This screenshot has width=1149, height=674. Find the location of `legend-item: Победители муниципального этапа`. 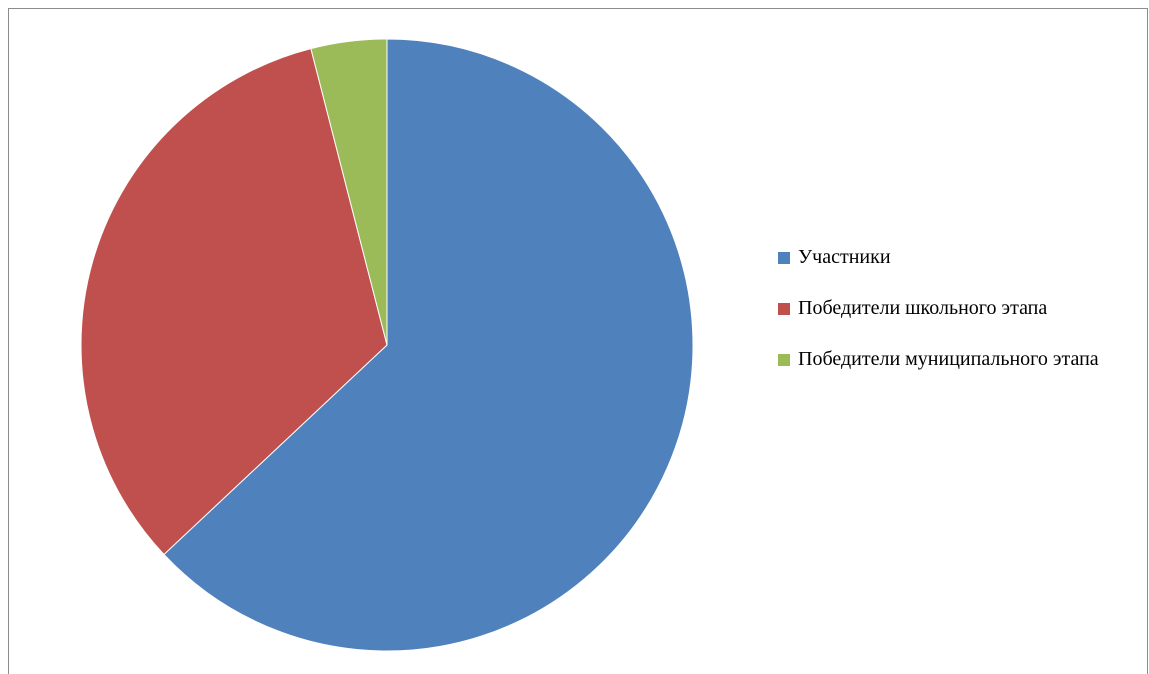

legend-item: Победители муниципального этапа is located at coordinates (959, 359).